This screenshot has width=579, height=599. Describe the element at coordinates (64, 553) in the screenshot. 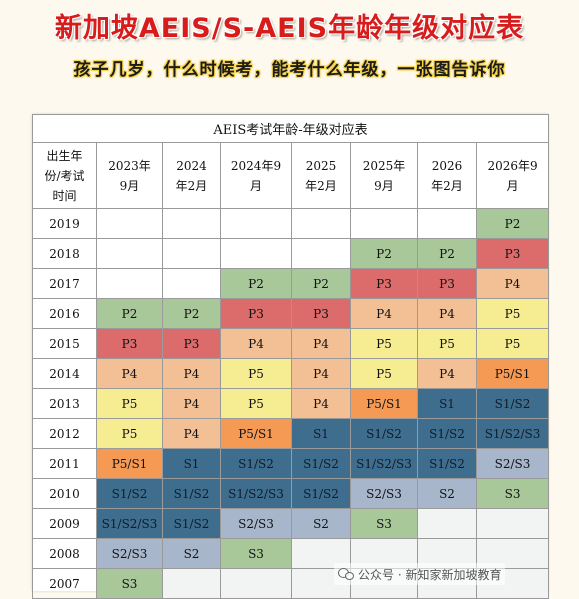

I see `birth-year-cell: 2008` at that location.